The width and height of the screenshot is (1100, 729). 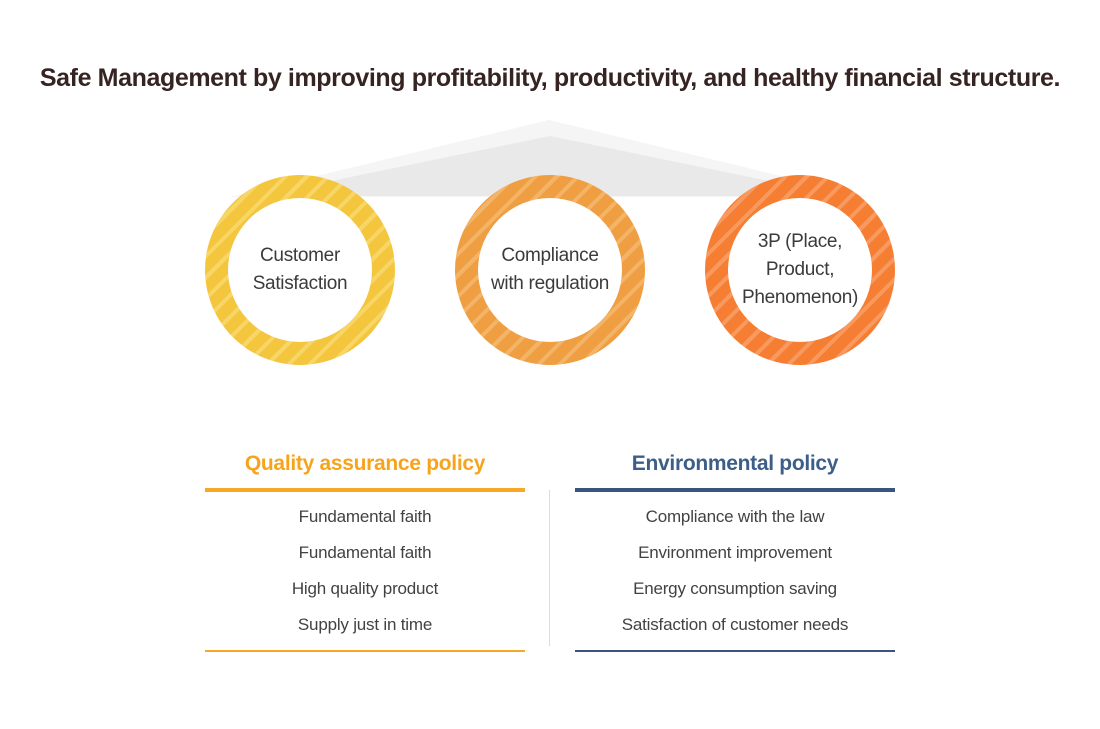 I want to click on circle-three-p-label: 3P (Place, Product, Phenomenon), so click(x=800, y=270).